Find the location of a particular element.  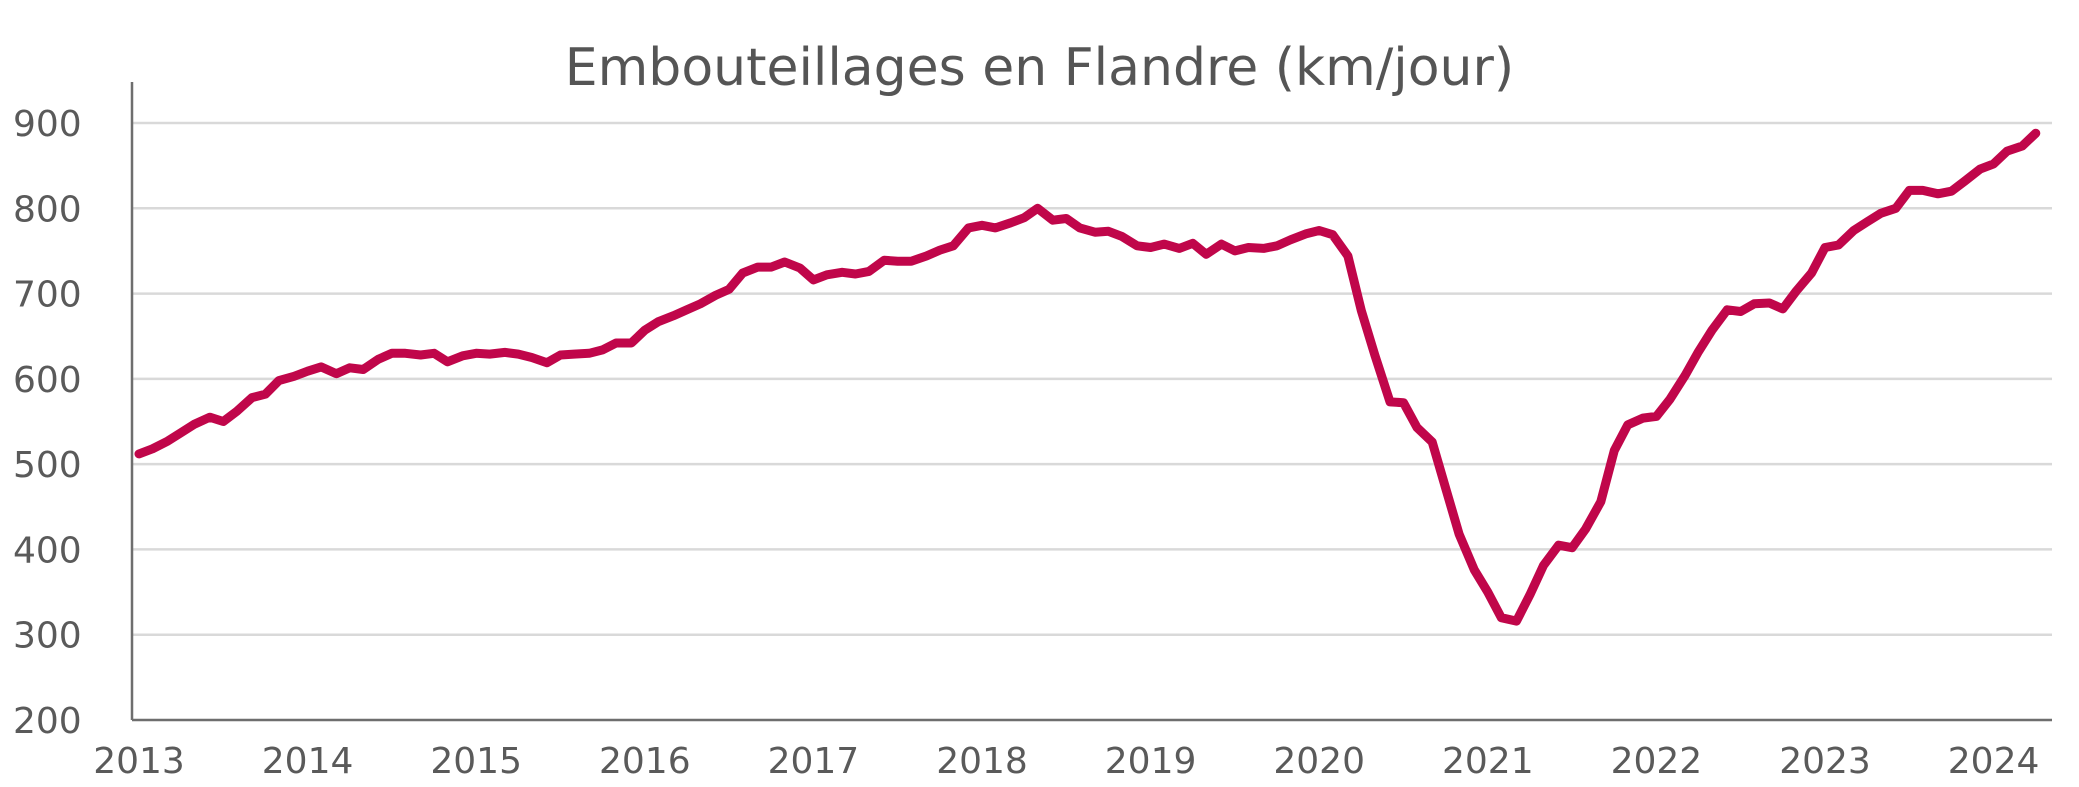

x-tick-label-2023: 2023 is located at coordinates (1825, 761).